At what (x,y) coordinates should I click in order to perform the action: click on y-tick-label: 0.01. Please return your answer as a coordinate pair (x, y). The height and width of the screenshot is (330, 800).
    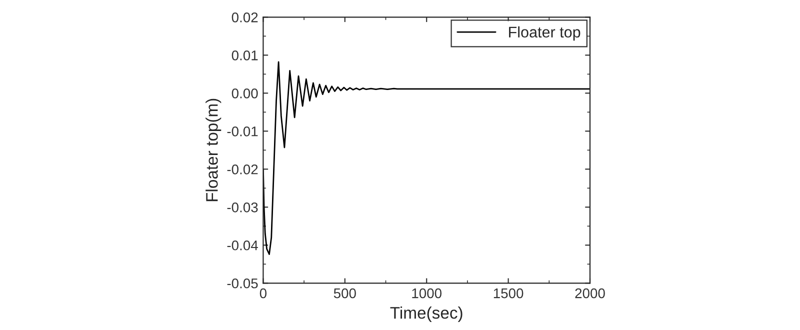
    Looking at the image, I should click on (245, 55).